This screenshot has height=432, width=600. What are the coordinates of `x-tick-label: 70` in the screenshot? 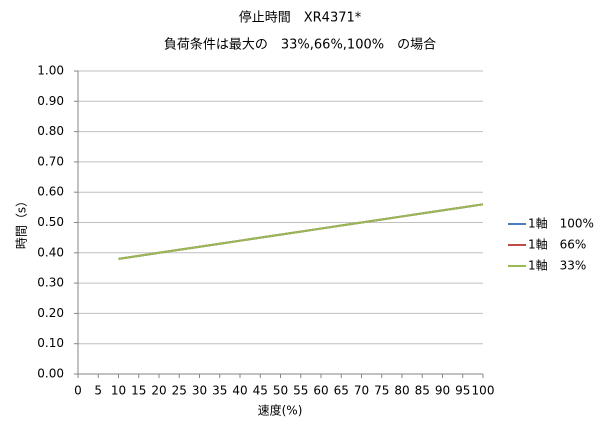 It's located at (361, 391).